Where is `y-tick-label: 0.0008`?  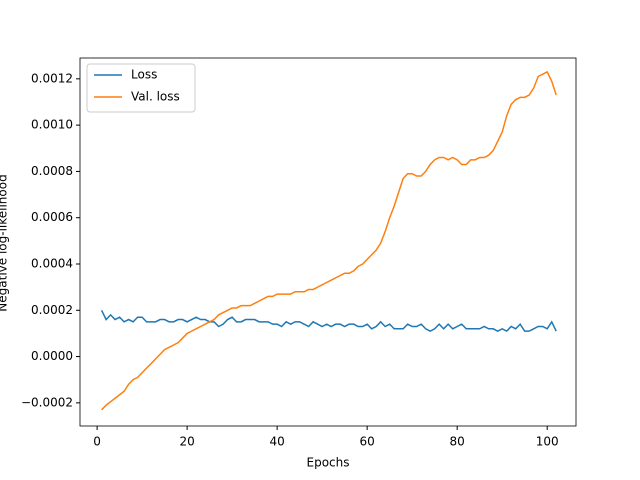 y-tick-label: 0.0008 is located at coordinates (52, 171).